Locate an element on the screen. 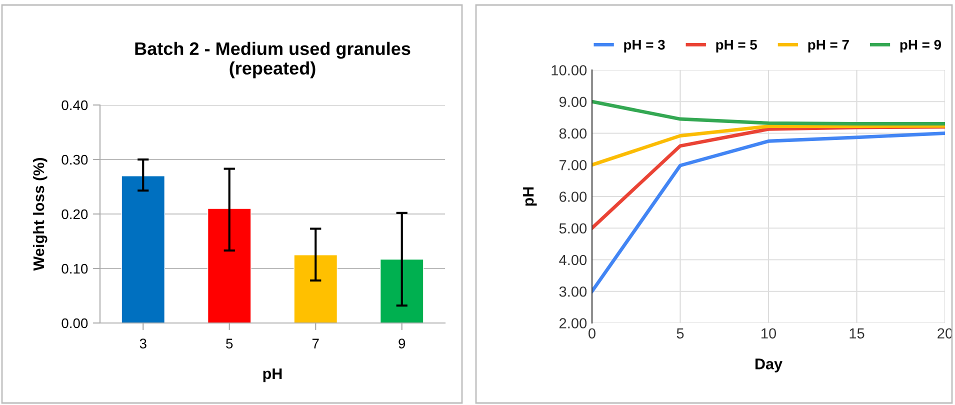  legend-label: pH = 3 is located at coordinates (644, 46).